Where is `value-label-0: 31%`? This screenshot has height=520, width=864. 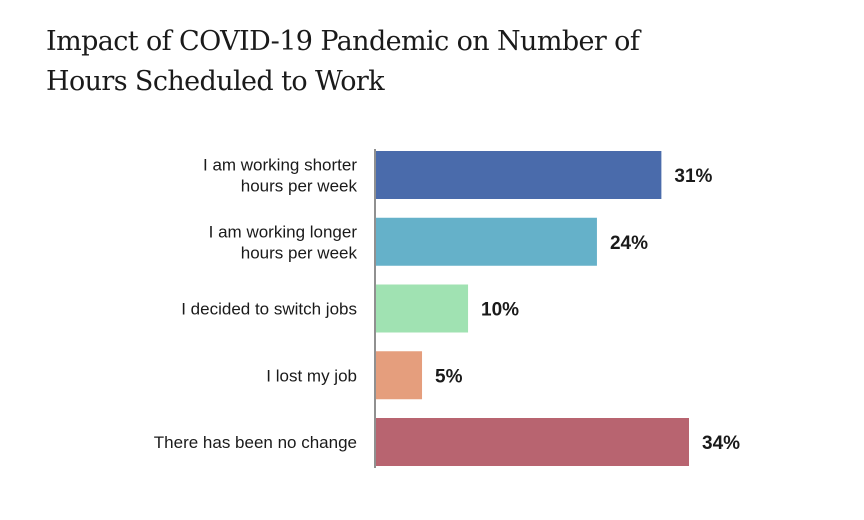 value-label-0: 31% is located at coordinates (693, 176).